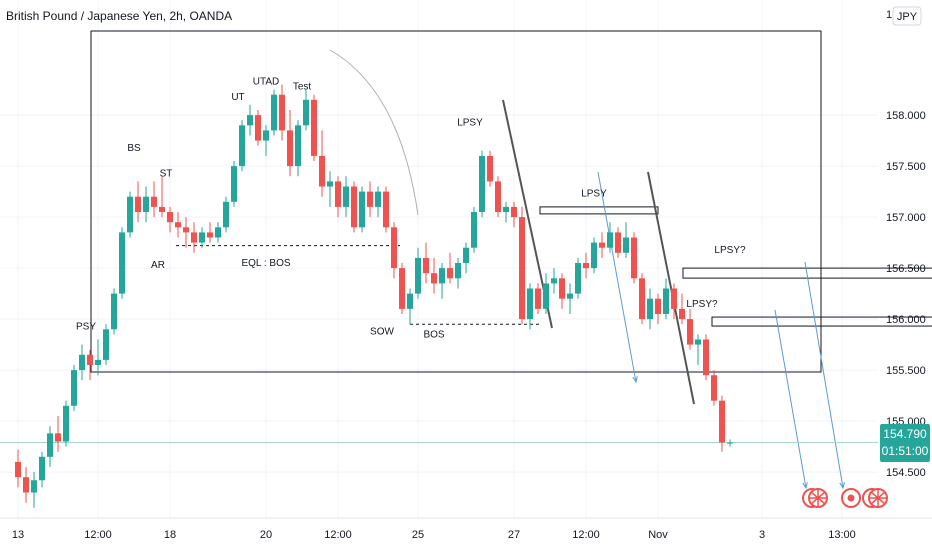 The image size is (932, 550). Describe the element at coordinates (617, 277) in the screenshot. I see `projection-arrow` at that location.